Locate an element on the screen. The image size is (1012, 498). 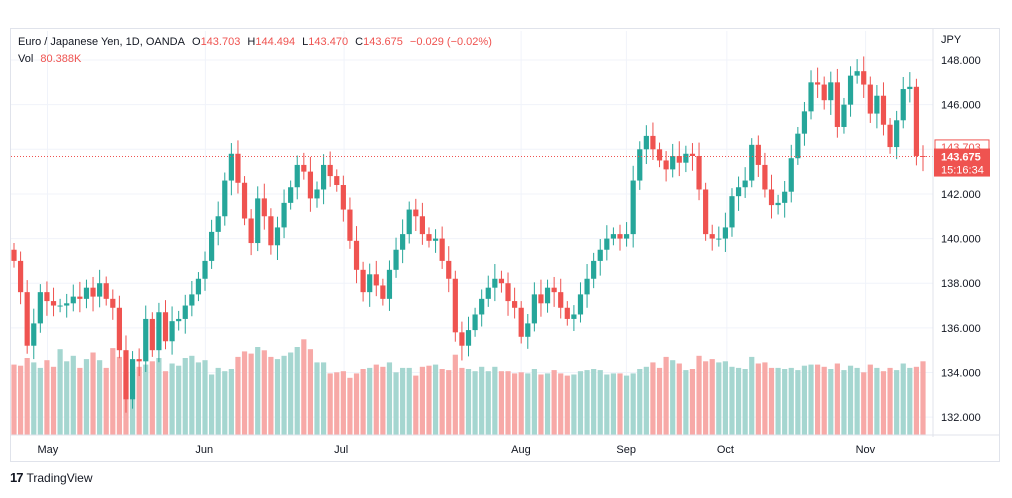
tradingview-brand: TradingView is located at coordinates (59, 477).